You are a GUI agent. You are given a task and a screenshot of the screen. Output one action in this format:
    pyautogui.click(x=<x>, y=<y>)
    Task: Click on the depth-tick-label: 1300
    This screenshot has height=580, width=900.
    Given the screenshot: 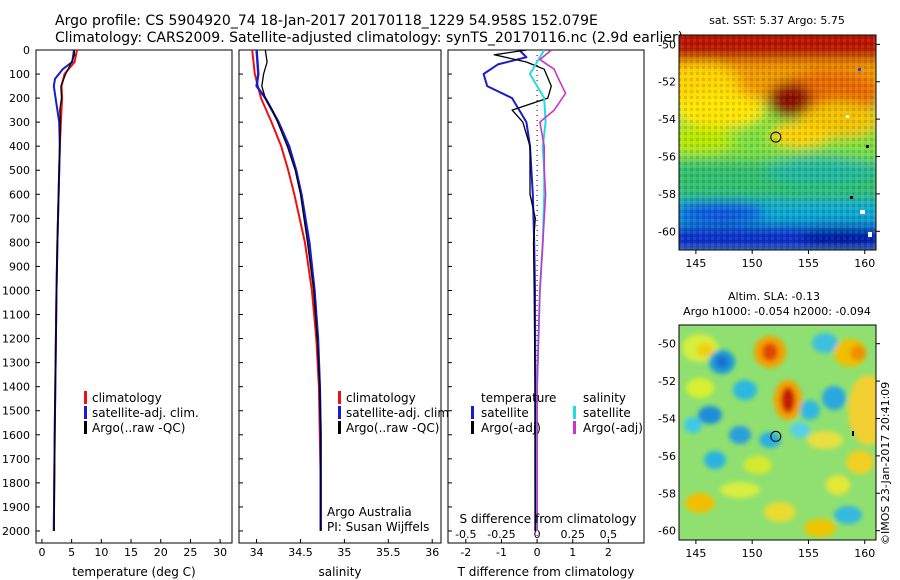 What is the action you would take?
    pyautogui.click(x=16, y=363)
    